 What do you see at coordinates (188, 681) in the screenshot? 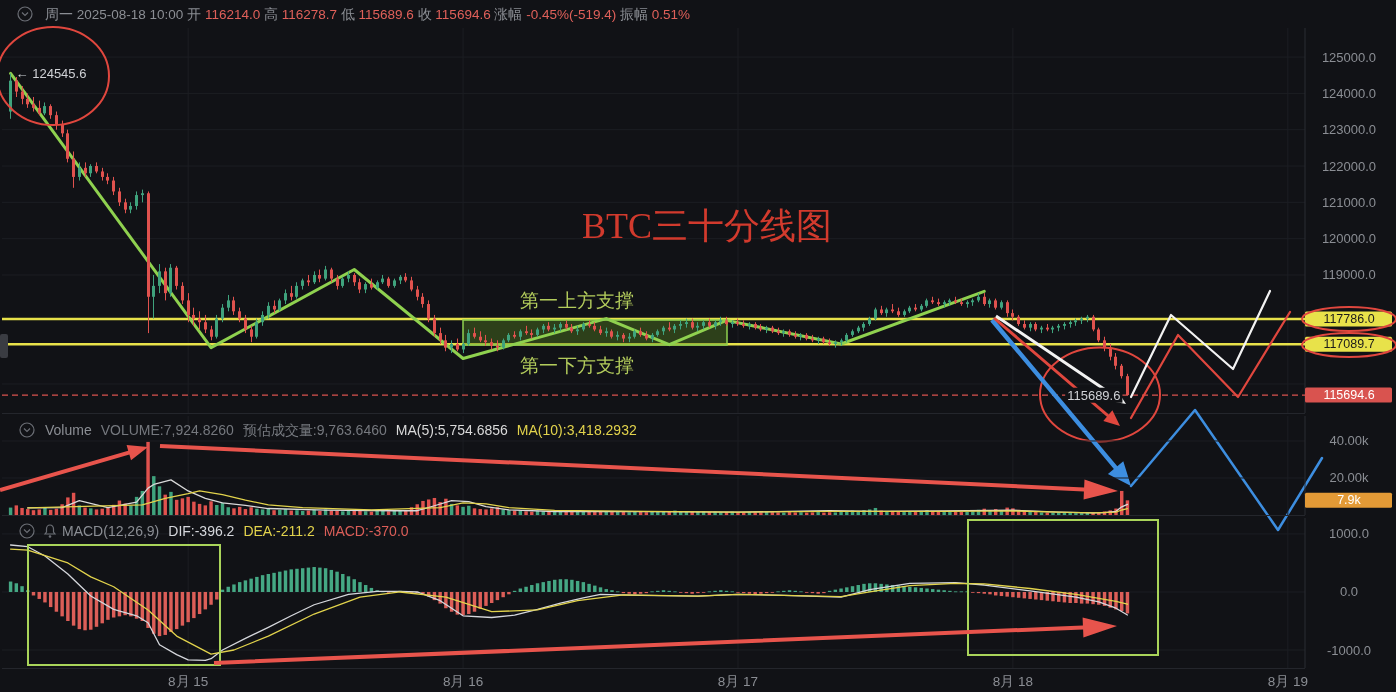
I see `x-tick-label: 8月 15` at bounding box center [188, 681].